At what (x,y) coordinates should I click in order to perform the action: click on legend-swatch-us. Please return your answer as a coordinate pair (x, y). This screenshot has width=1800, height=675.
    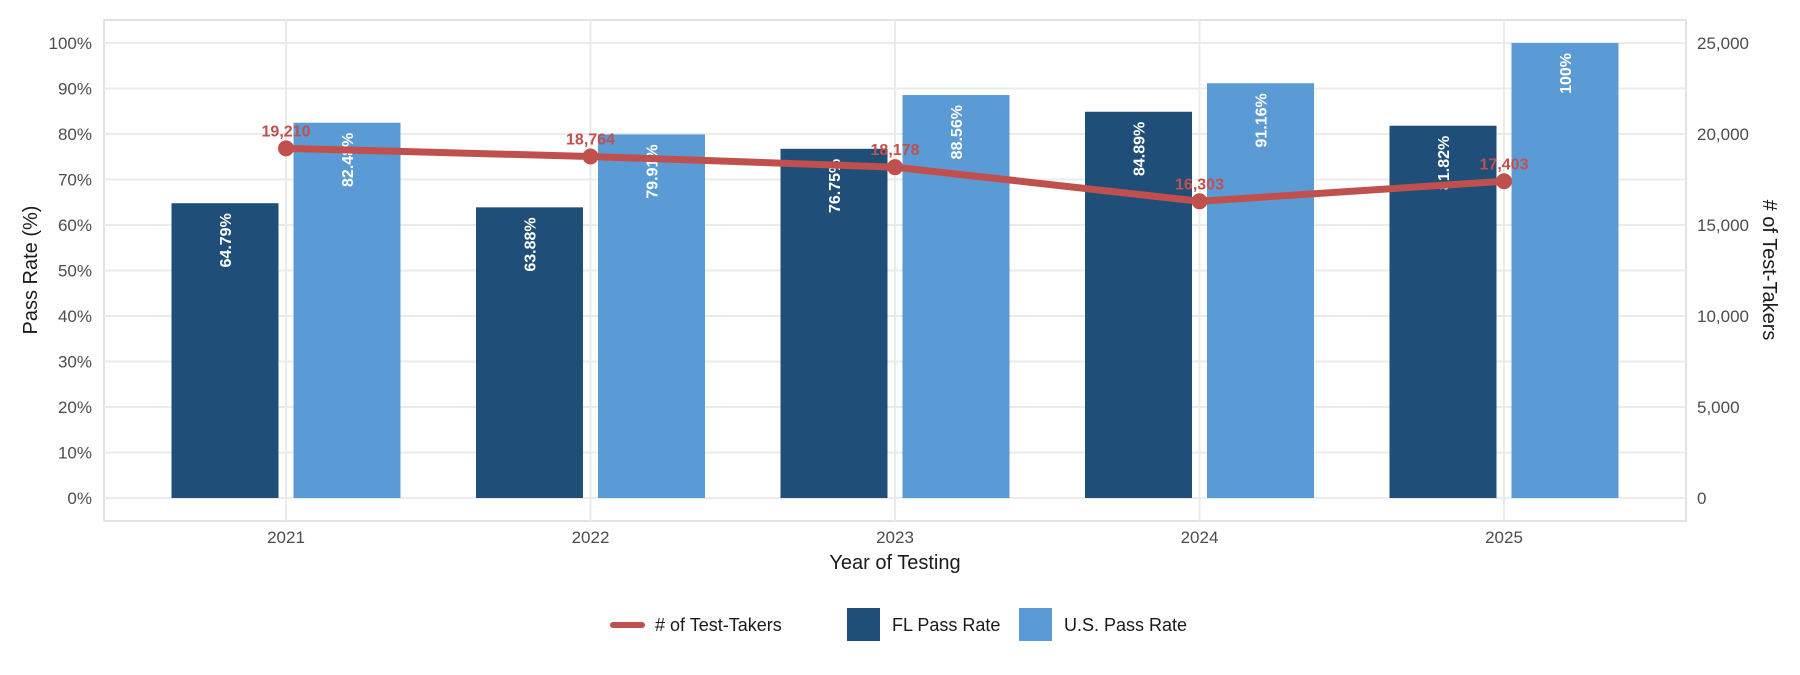
    Looking at the image, I should click on (1035, 624).